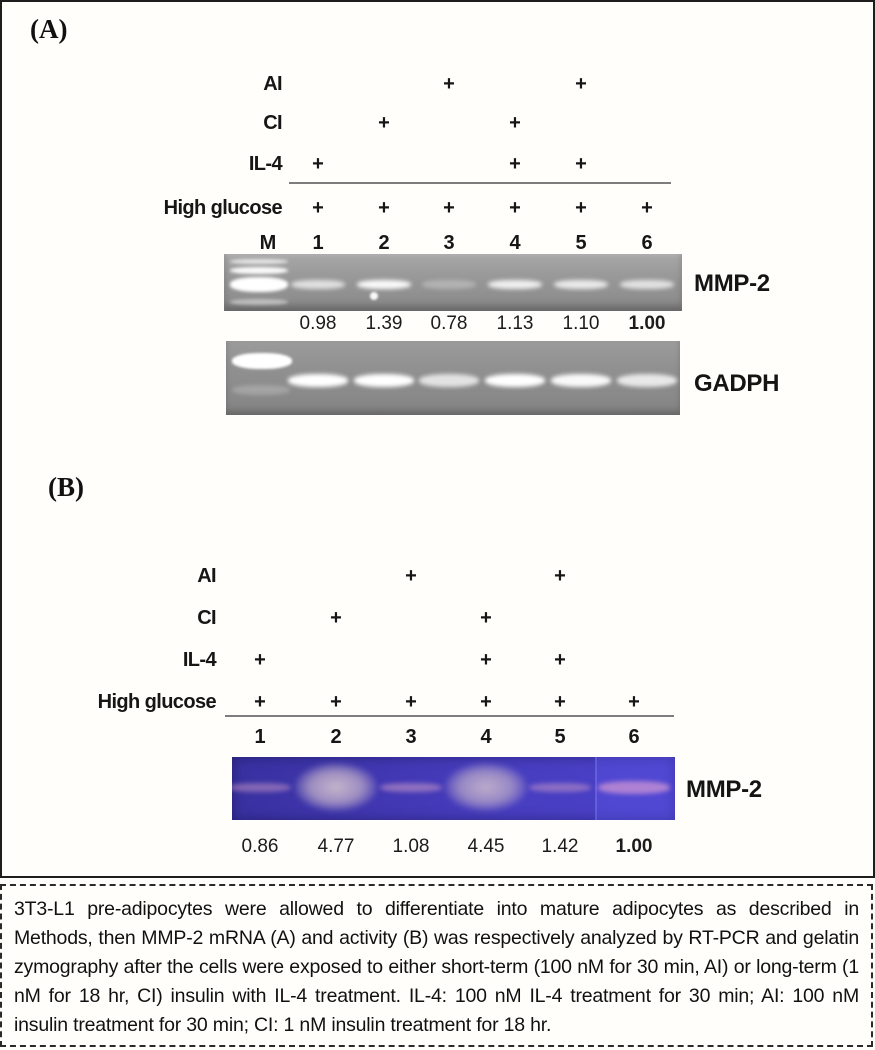 Image resolution: width=875 pixels, height=1050 pixels. What do you see at coordinates (374, 296) in the screenshot?
I see `gel-artifact-dot` at bounding box center [374, 296].